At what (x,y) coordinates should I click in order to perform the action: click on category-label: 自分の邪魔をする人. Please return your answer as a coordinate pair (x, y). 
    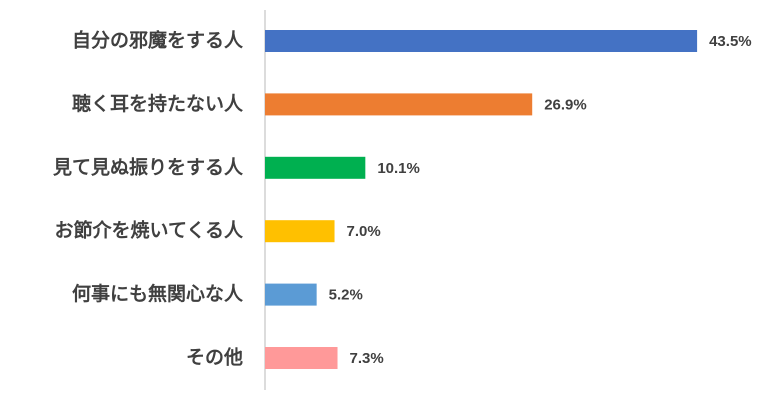
    Looking at the image, I should click on (158, 40).